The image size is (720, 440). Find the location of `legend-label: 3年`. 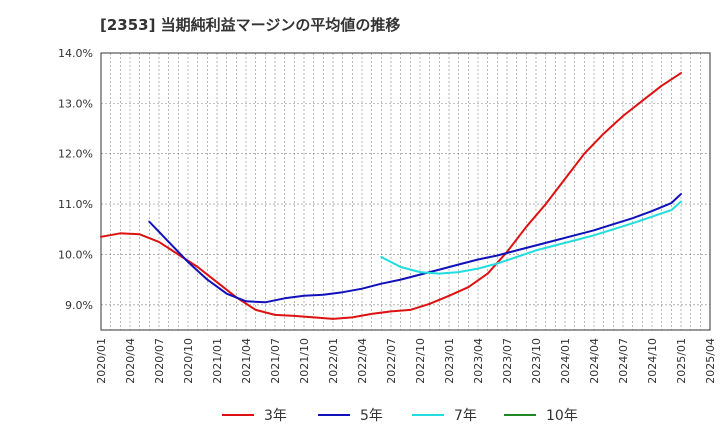

legend-label: 3年 is located at coordinates (275, 416).